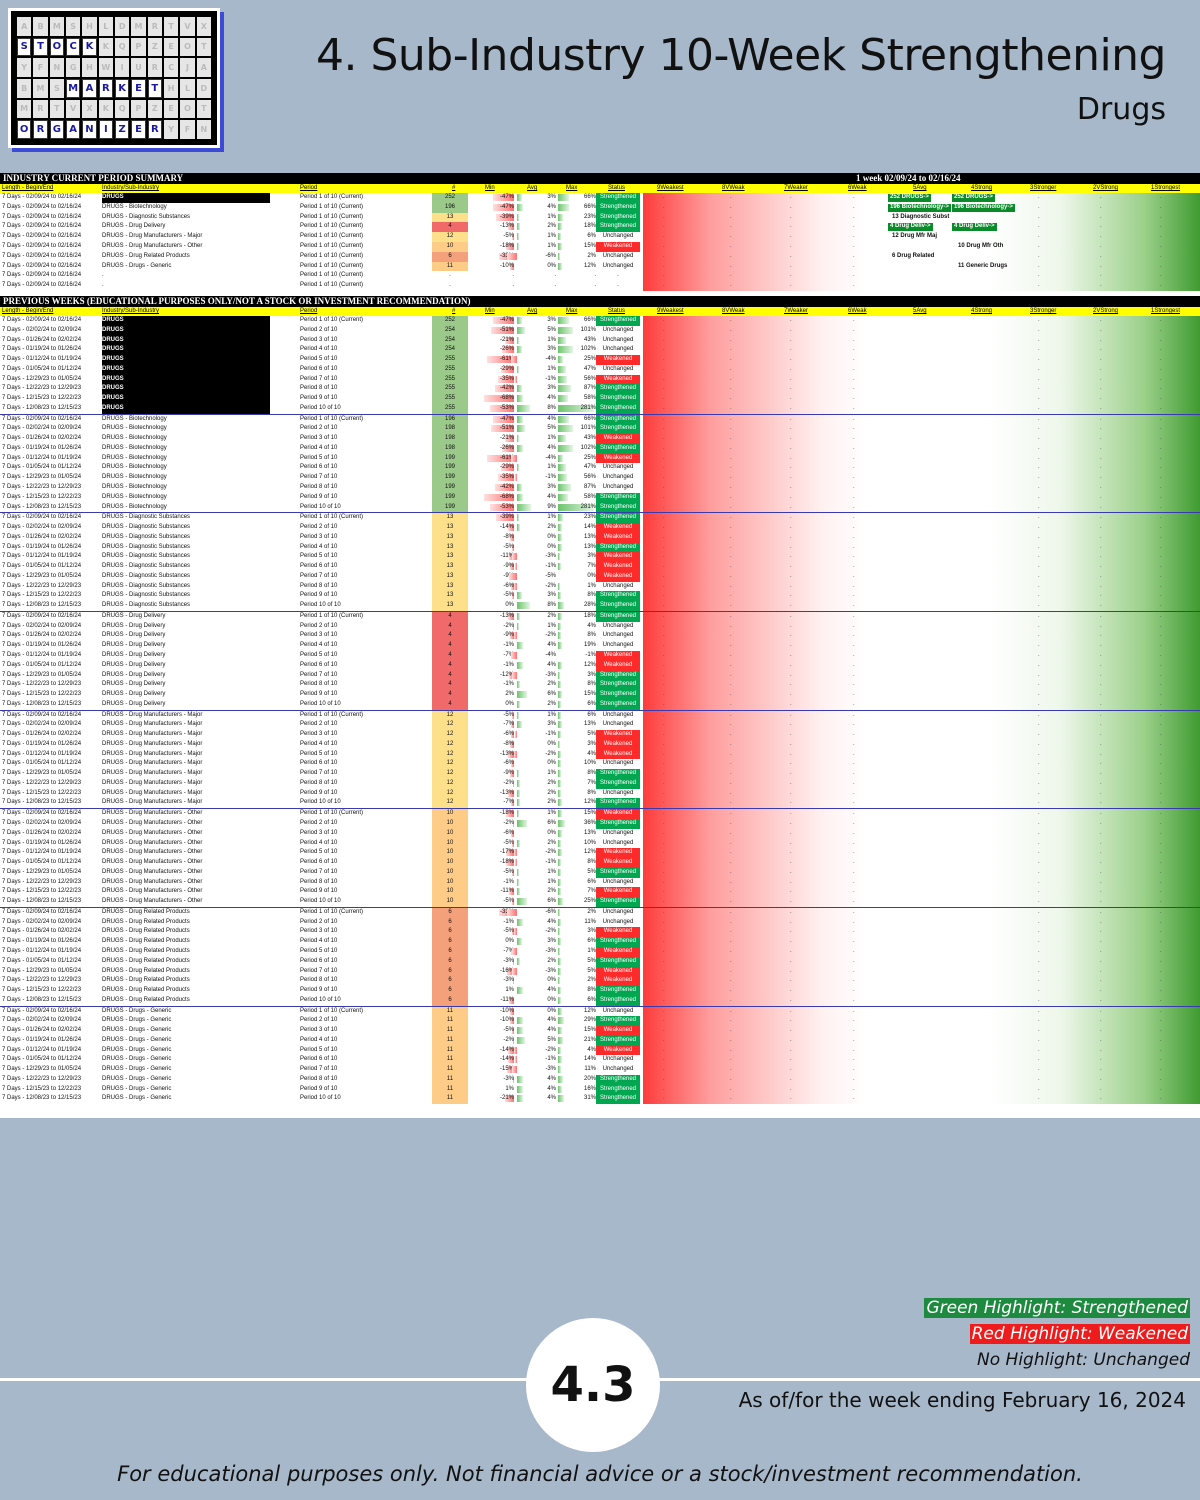 Image resolution: width=1200 pixels, height=1500 pixels. Describe the element at coordinates (319, 852) in the screenshot. I see `row-period: Period 5 of 10` at that location.